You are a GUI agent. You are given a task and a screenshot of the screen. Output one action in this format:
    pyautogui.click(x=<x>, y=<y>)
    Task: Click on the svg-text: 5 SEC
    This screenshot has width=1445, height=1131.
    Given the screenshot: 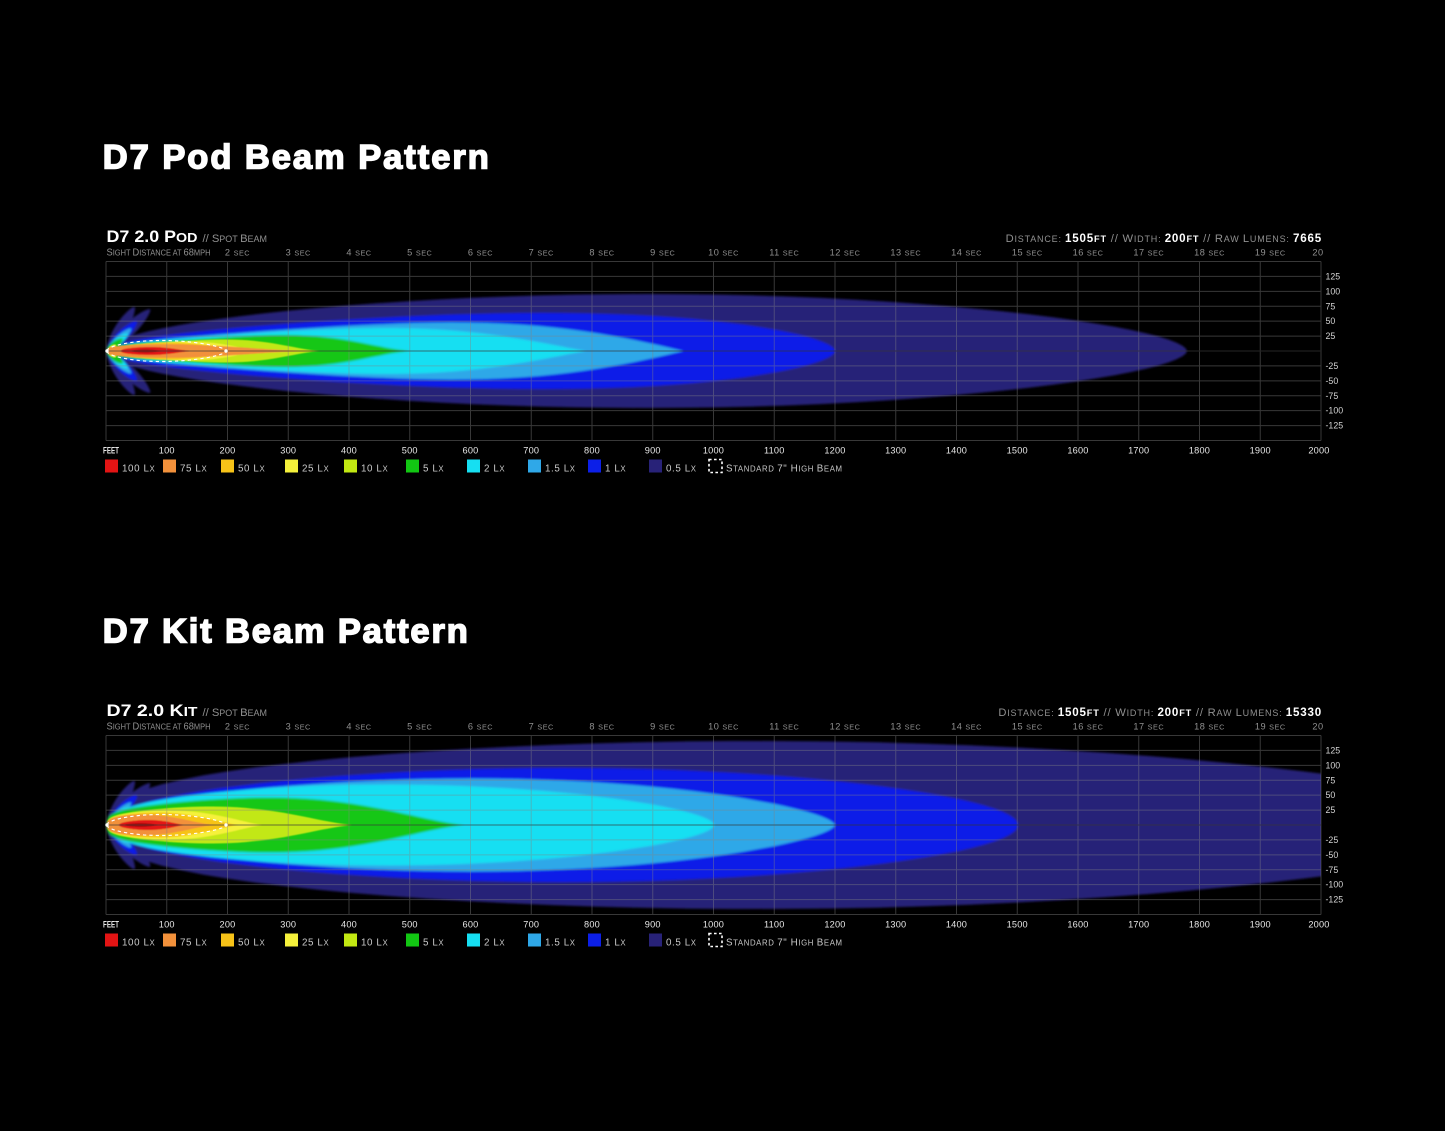 What is the action you would take?
    pyautogui.click(x=419, y=253)
    